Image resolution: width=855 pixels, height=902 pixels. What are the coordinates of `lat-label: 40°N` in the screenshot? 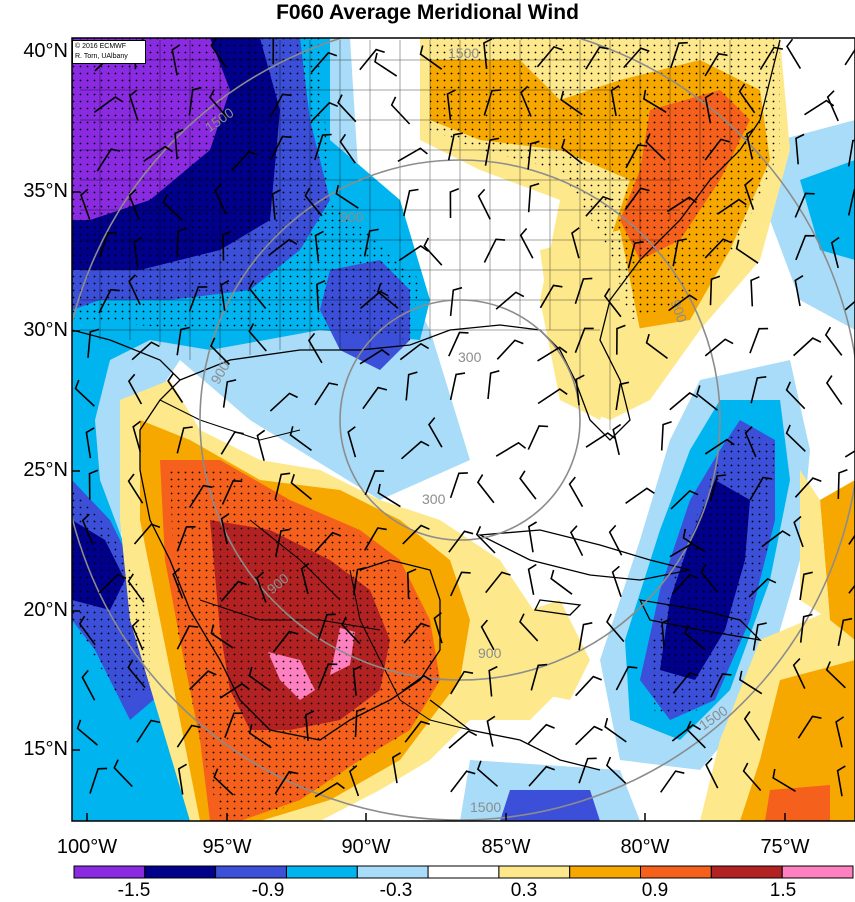 It's located at (34, 51).